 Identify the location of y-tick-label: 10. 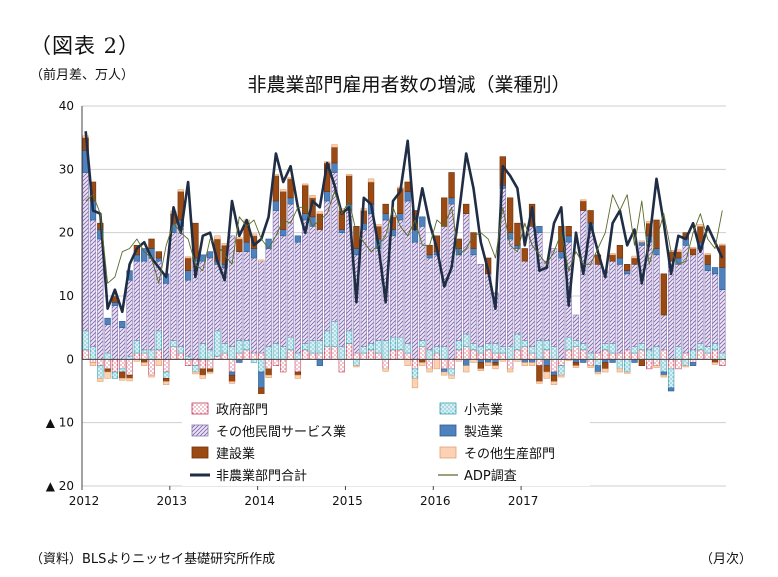
(66, 296).